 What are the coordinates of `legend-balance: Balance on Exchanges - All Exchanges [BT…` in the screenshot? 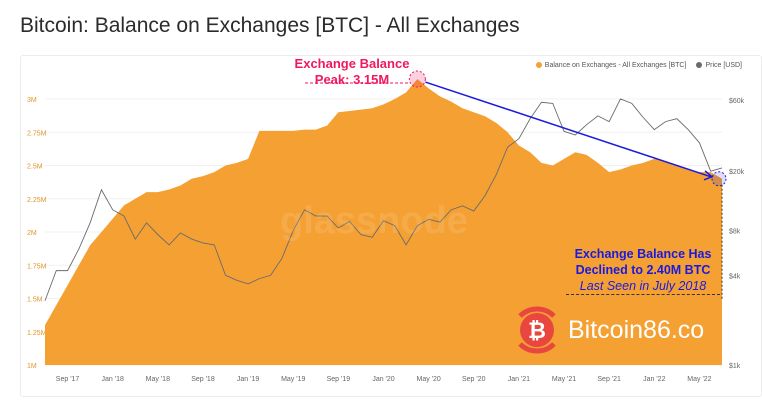 It's located at (611, 65).